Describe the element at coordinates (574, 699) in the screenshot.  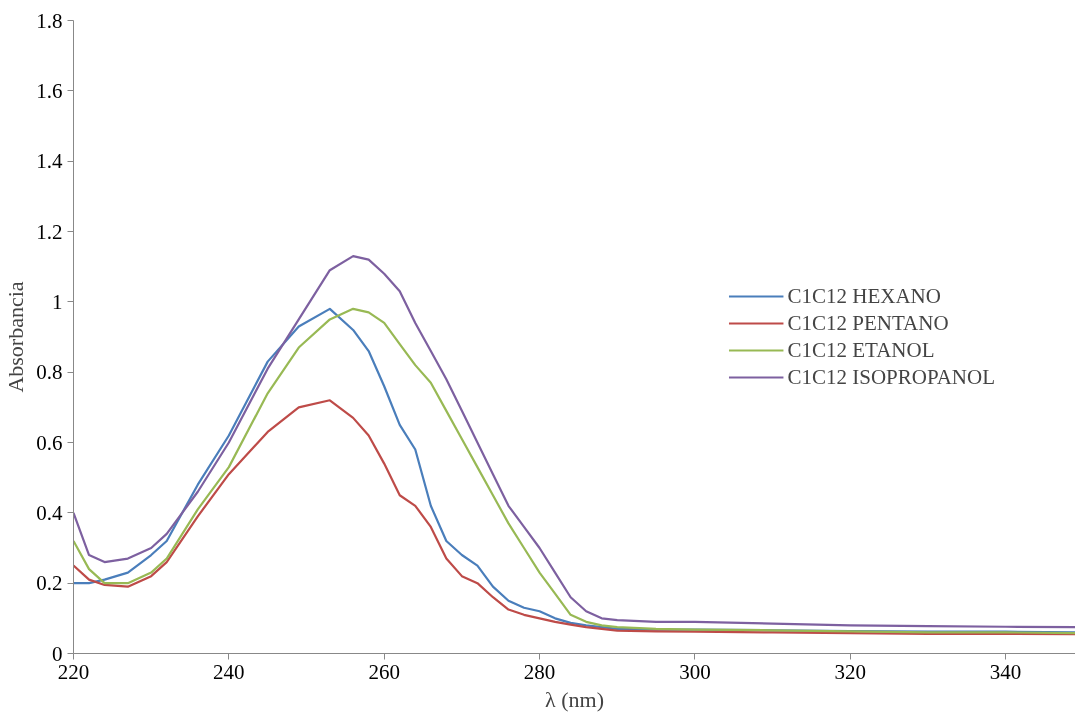
I see `x-axis-title: λ (nm)` at that location.